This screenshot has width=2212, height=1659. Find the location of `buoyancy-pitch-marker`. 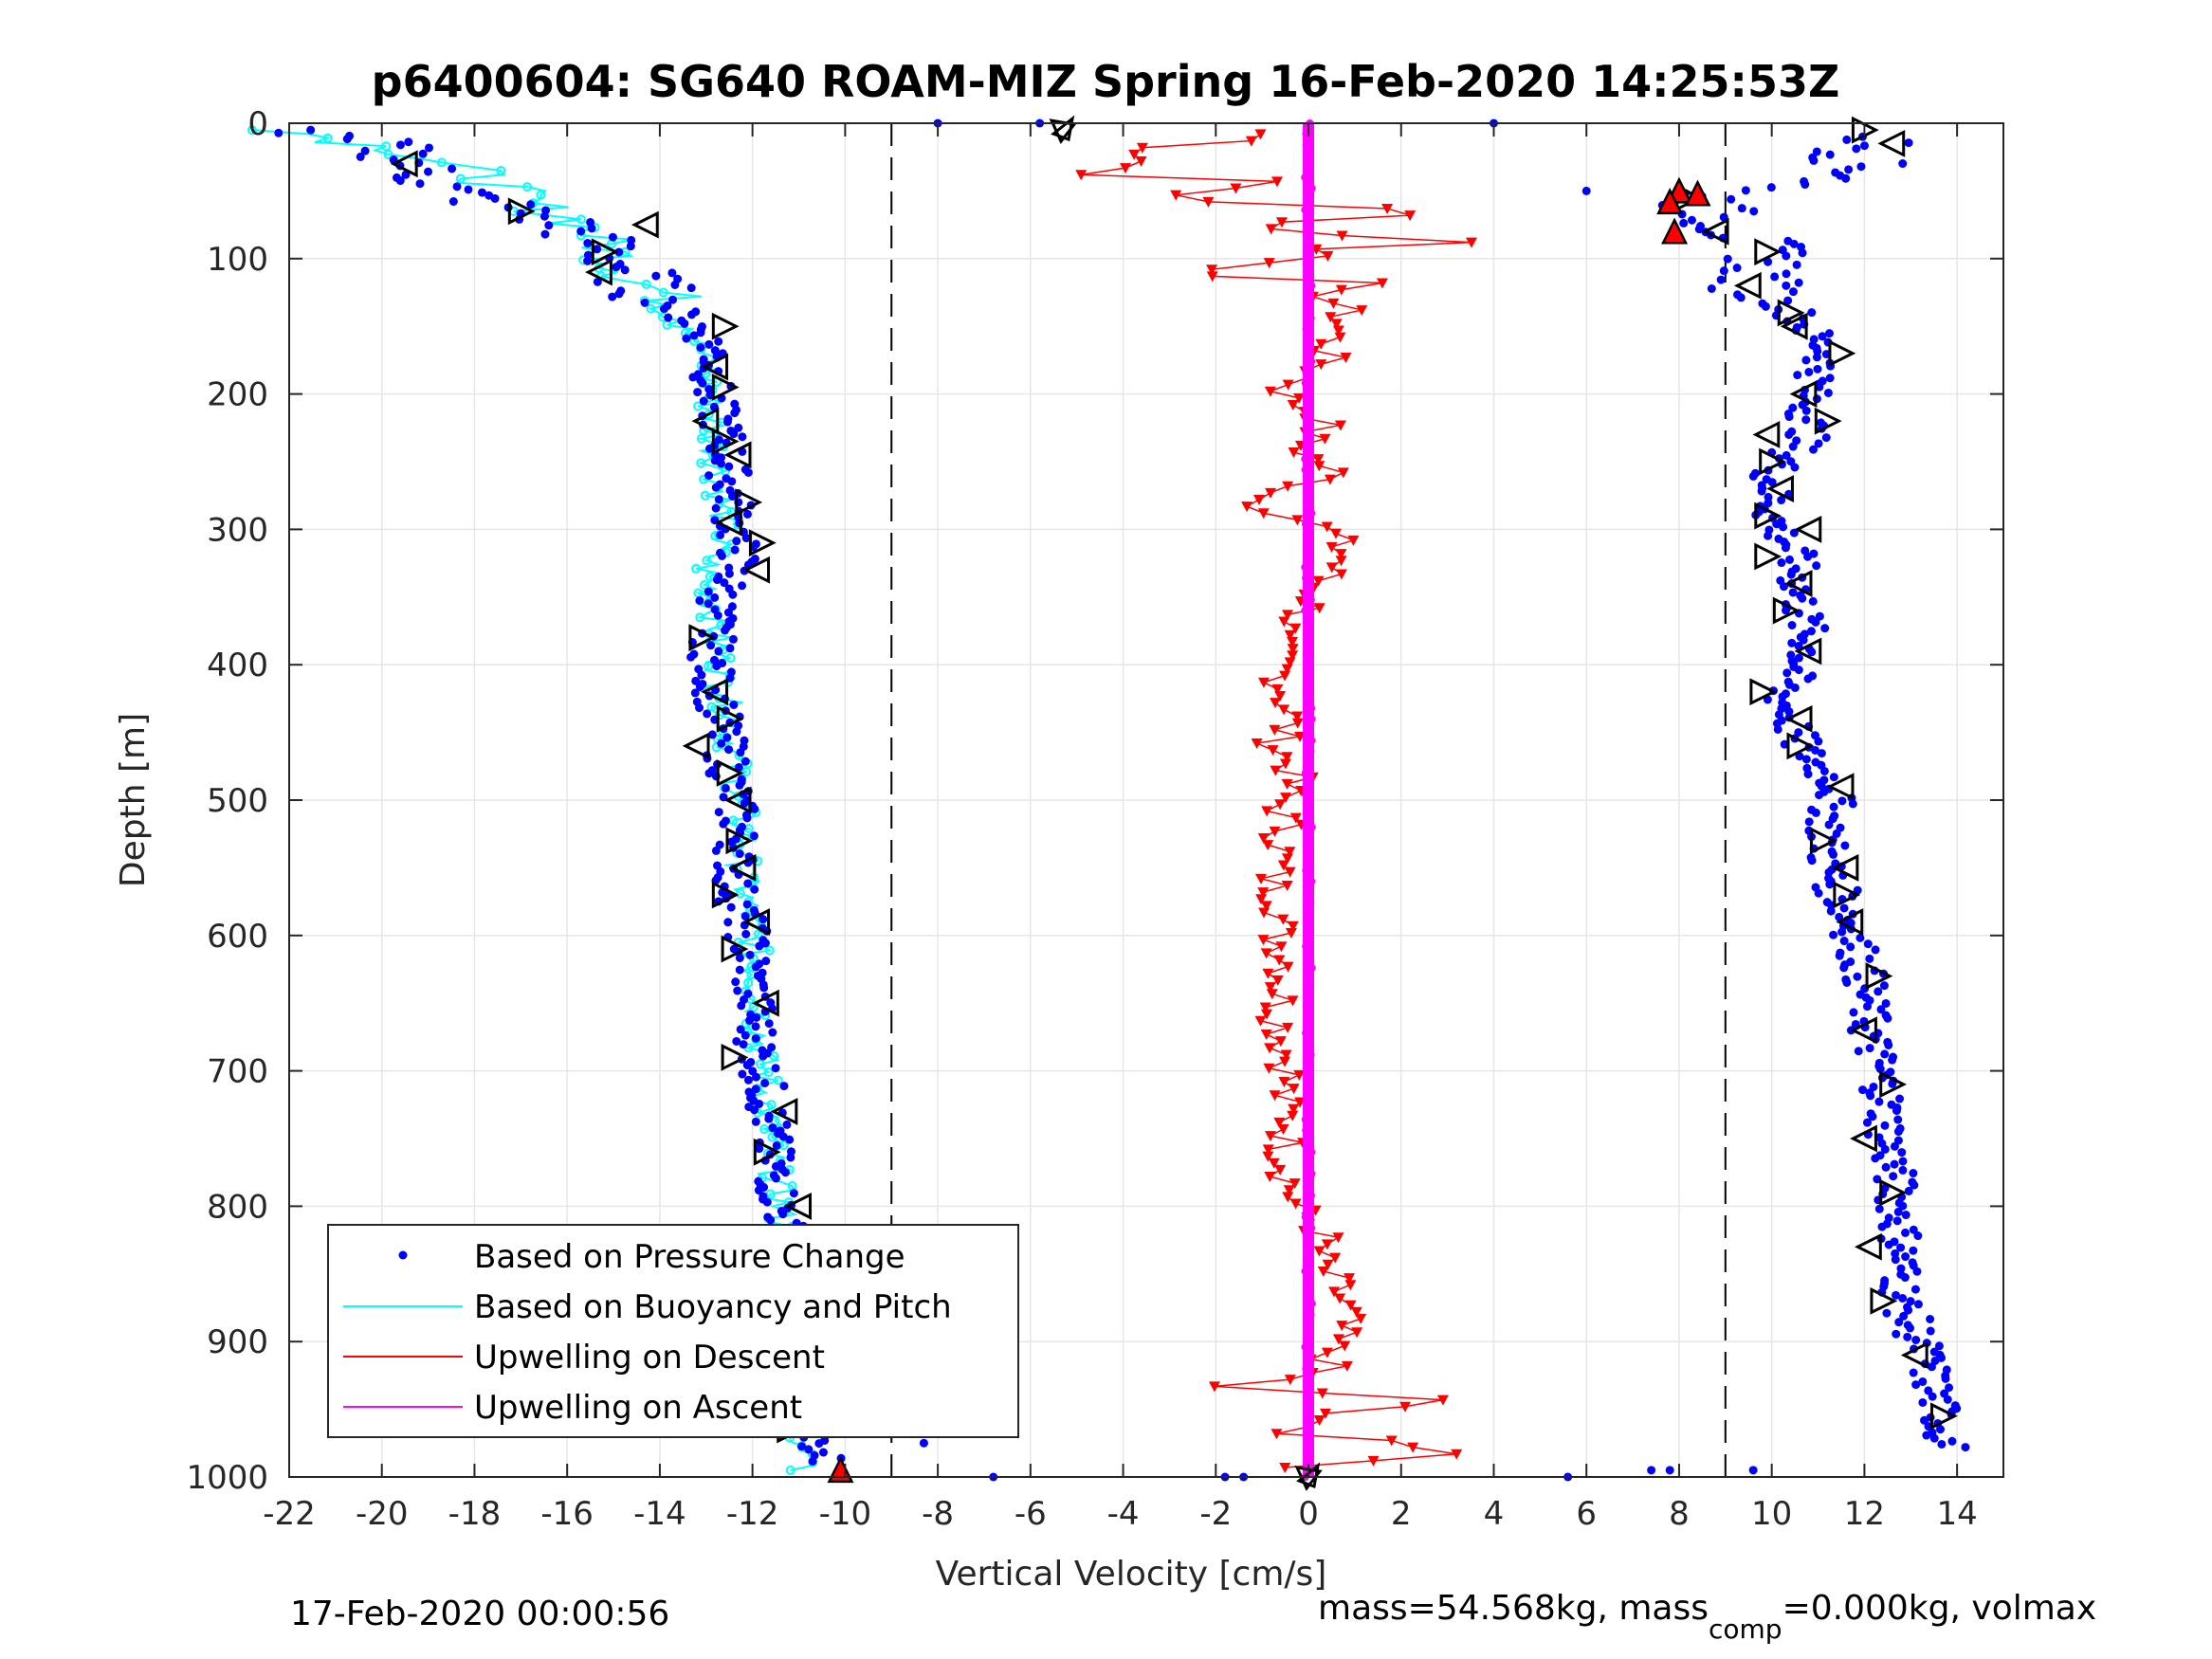

buoyancy-pitch-marker is located at coordinates (696, 568).